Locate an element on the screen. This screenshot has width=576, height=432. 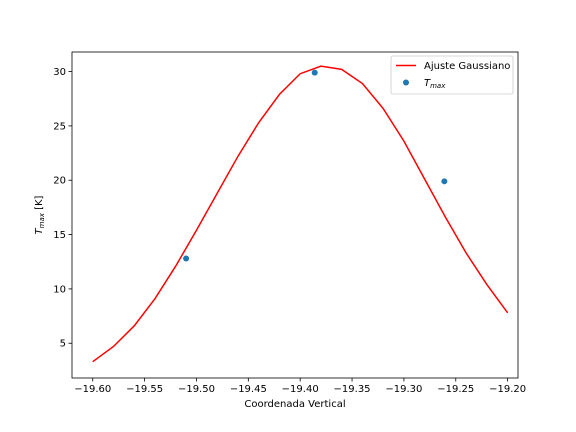
y-axis-label: Tmax [K] is located at coordinates (40, 214).